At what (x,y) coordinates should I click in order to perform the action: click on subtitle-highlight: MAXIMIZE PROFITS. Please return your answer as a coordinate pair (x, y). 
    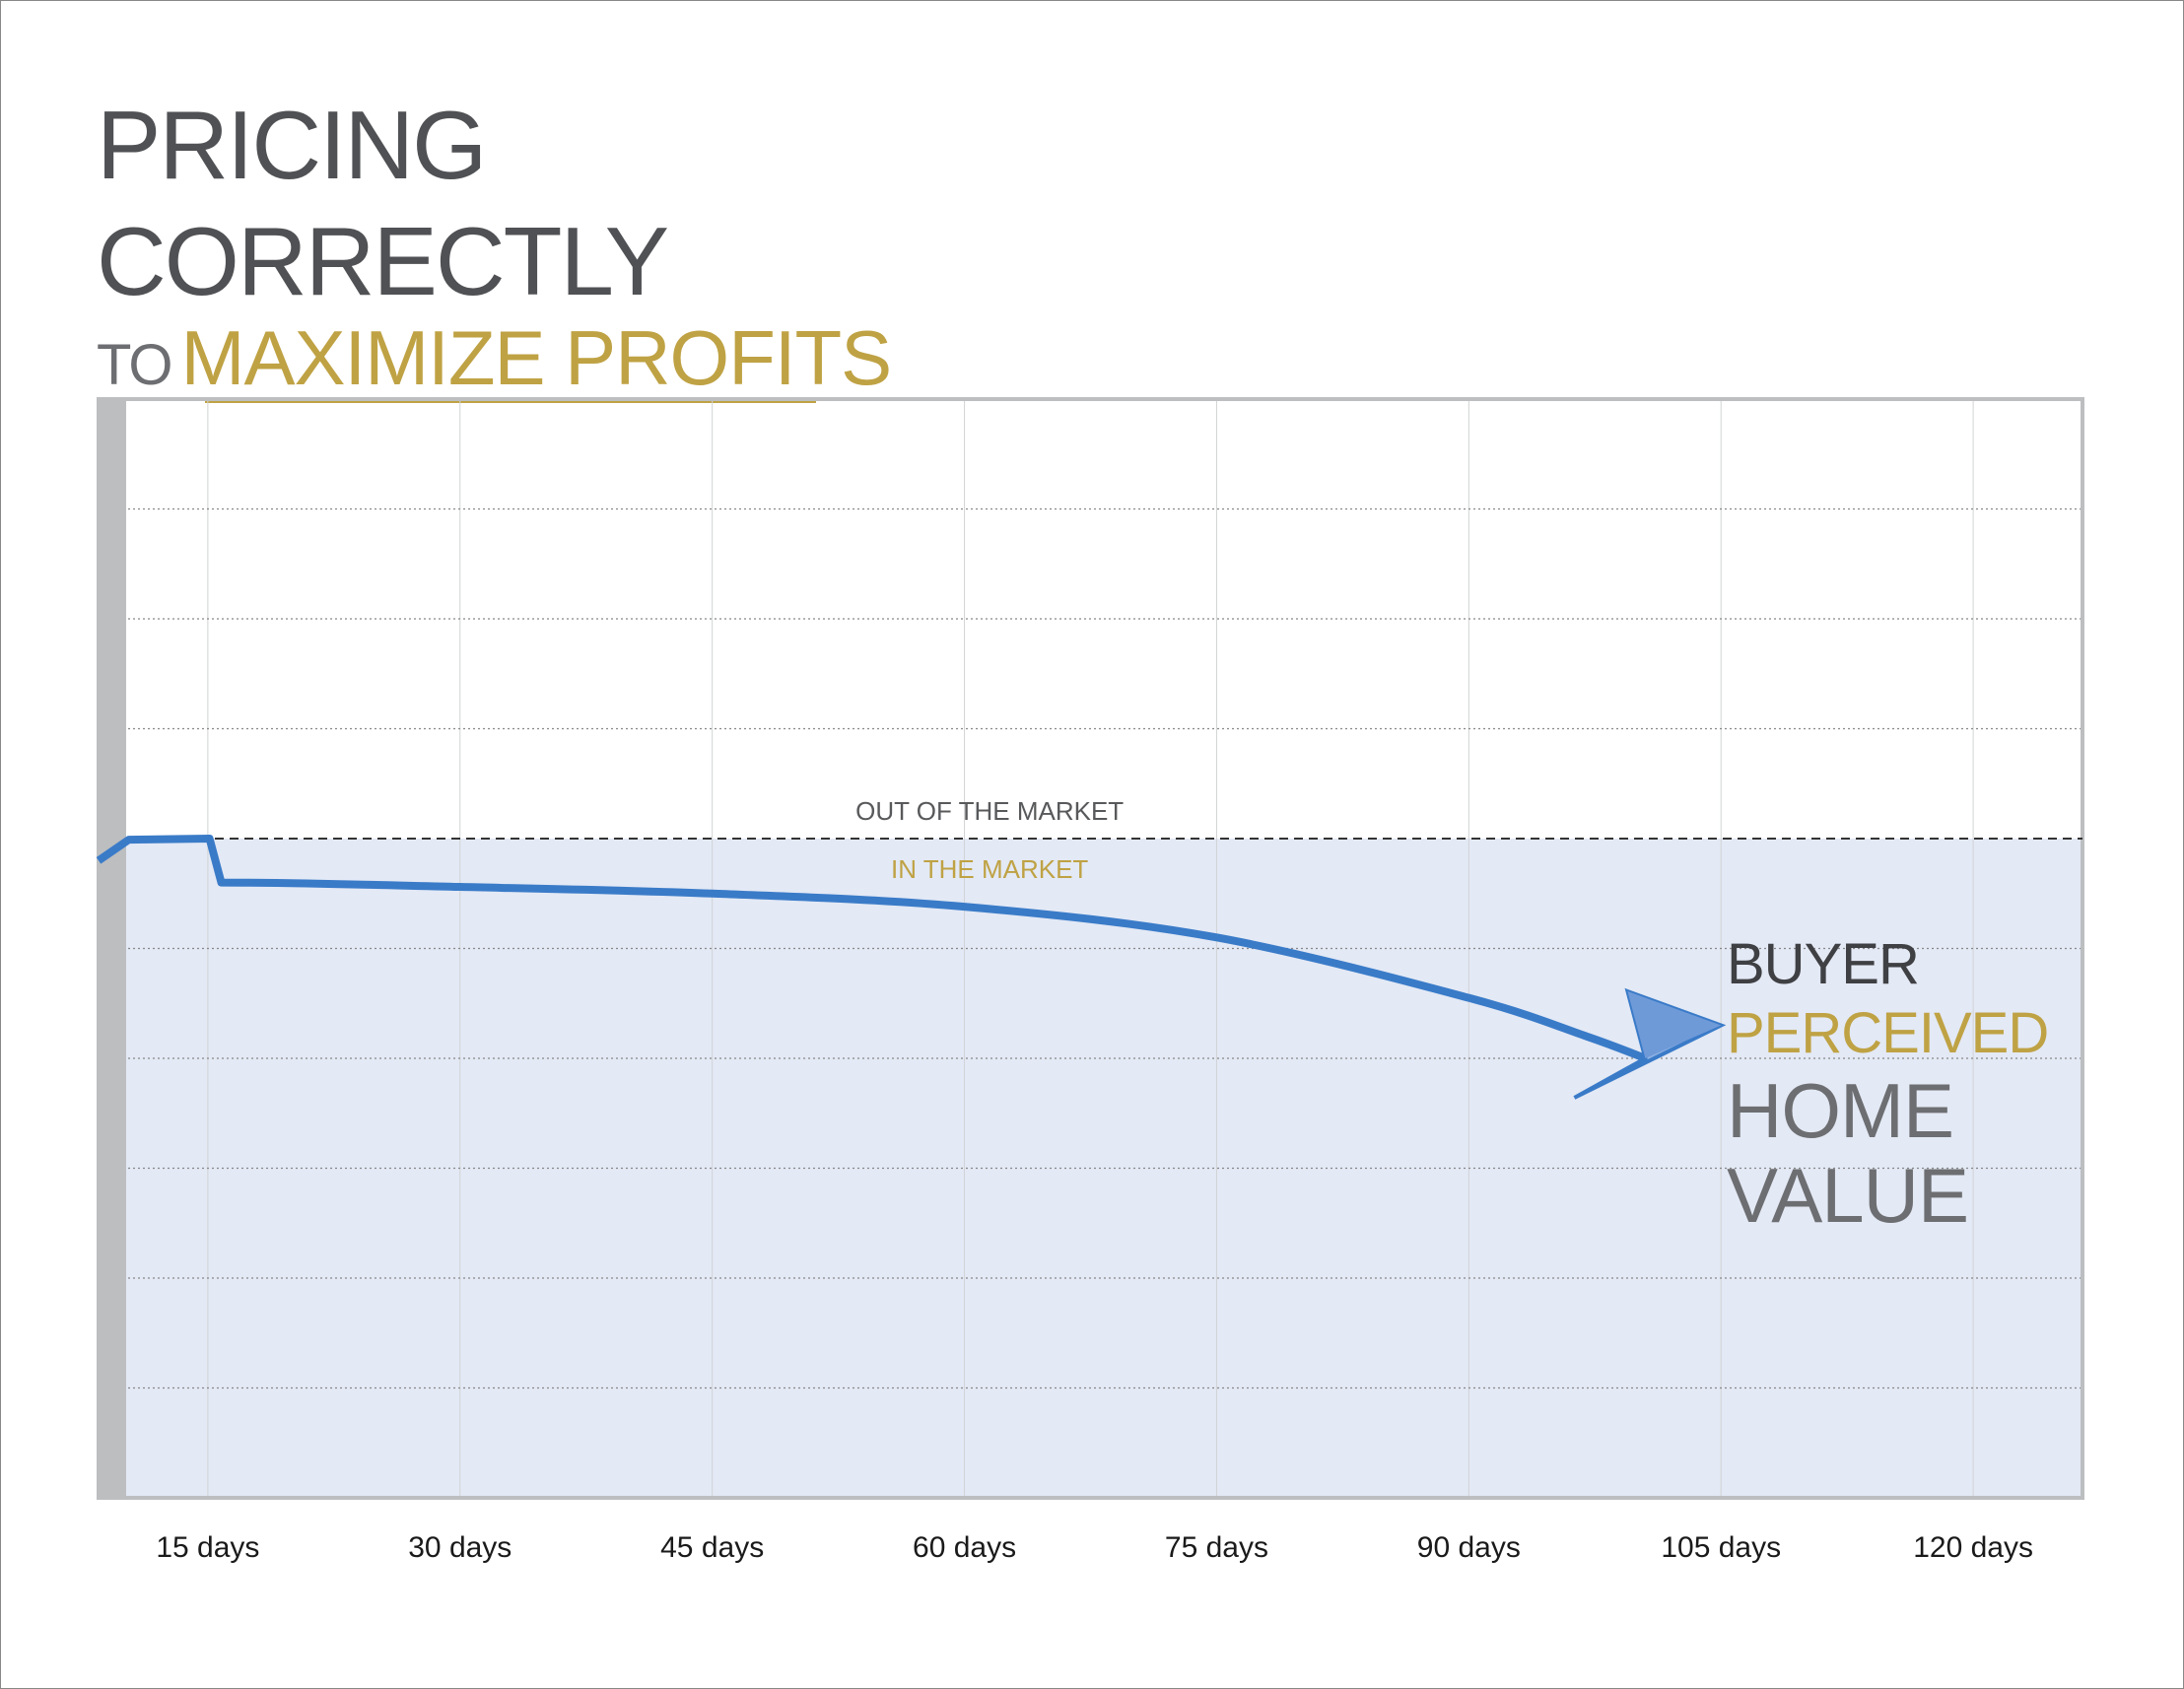
    Looking at the image, I should click on (536, 357).